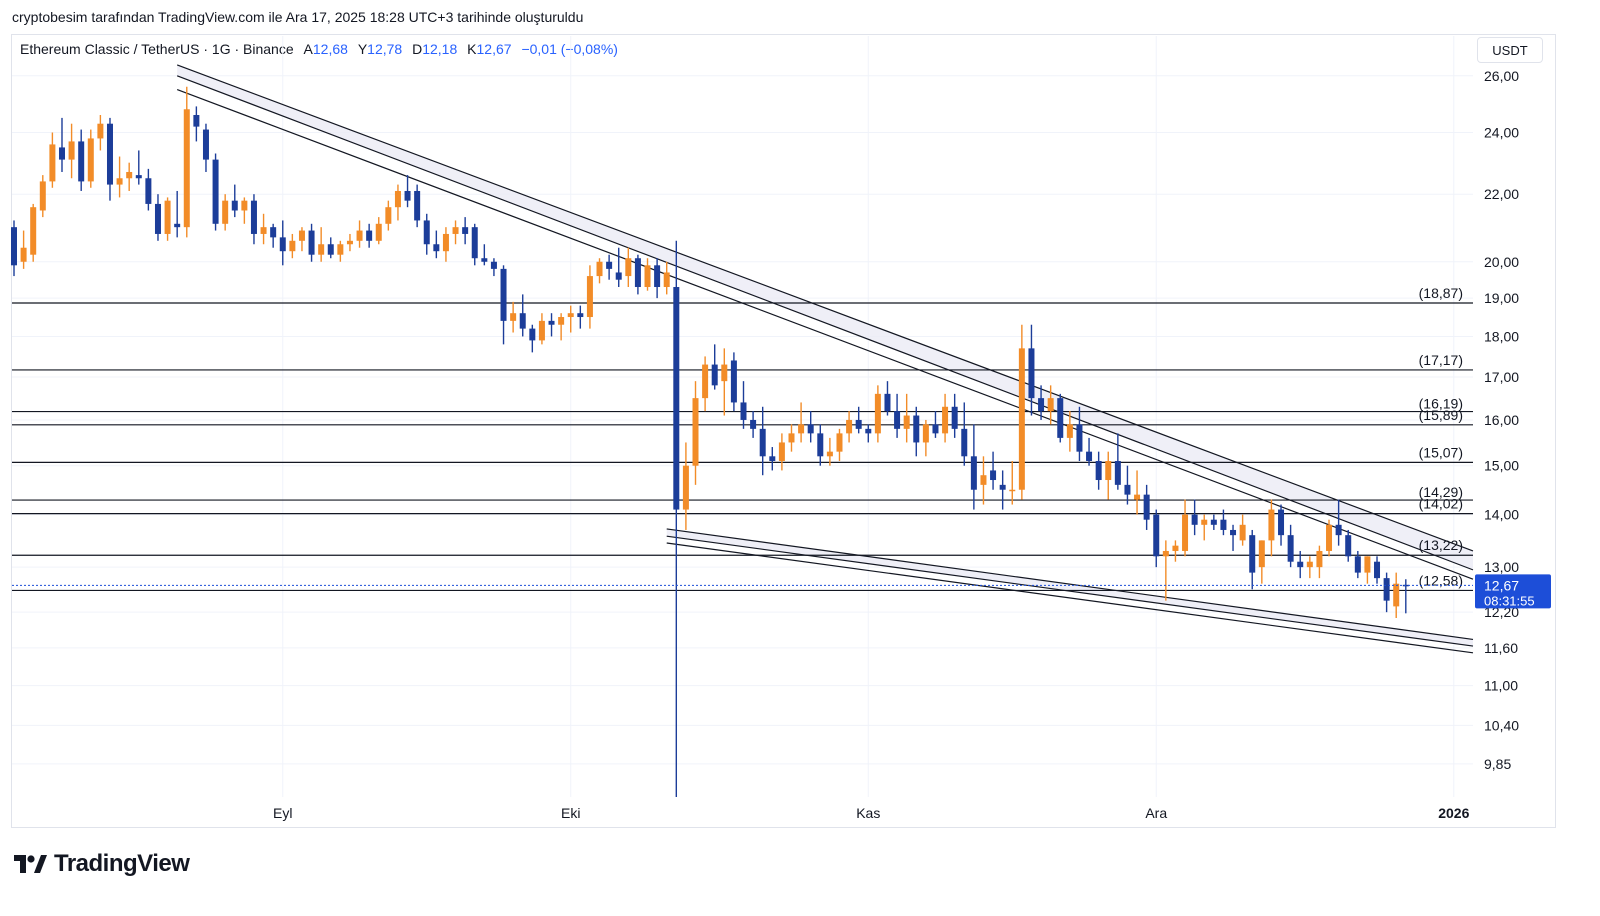 The height and width of the screenshot is (916, 1600). I want to click on tradingview-logo: TradingView, so click(101, 864).